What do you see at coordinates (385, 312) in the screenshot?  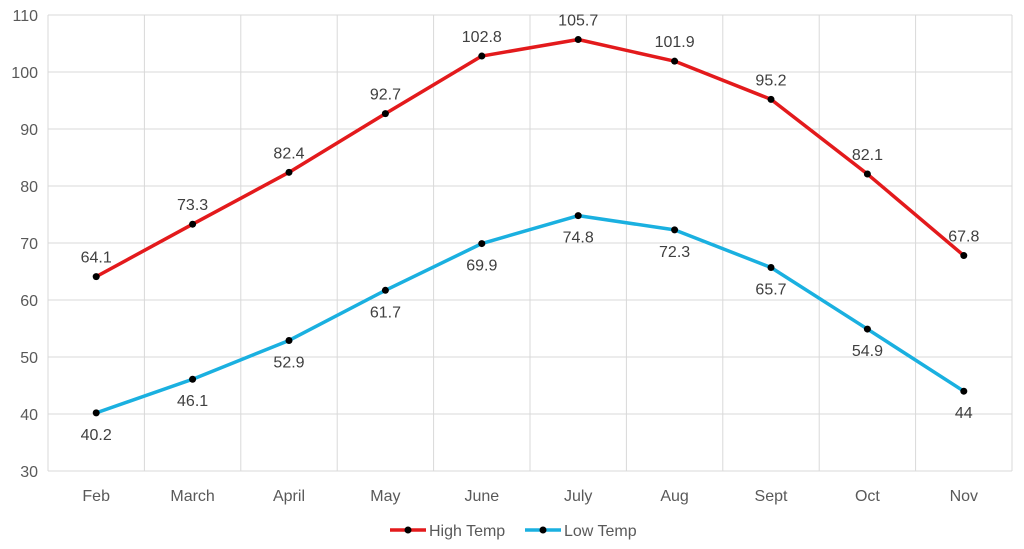 I see `low-temp-data-label: 61.7` at bounding box center [385, 312].